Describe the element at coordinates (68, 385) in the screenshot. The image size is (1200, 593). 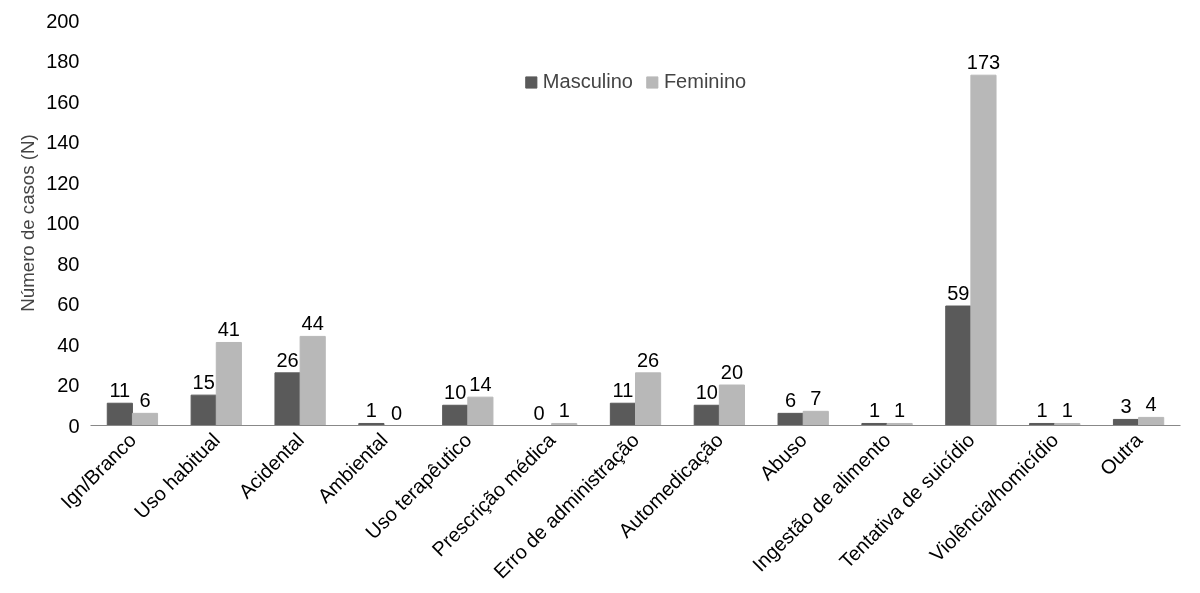
I see `y-tick-label: 20` at that location.